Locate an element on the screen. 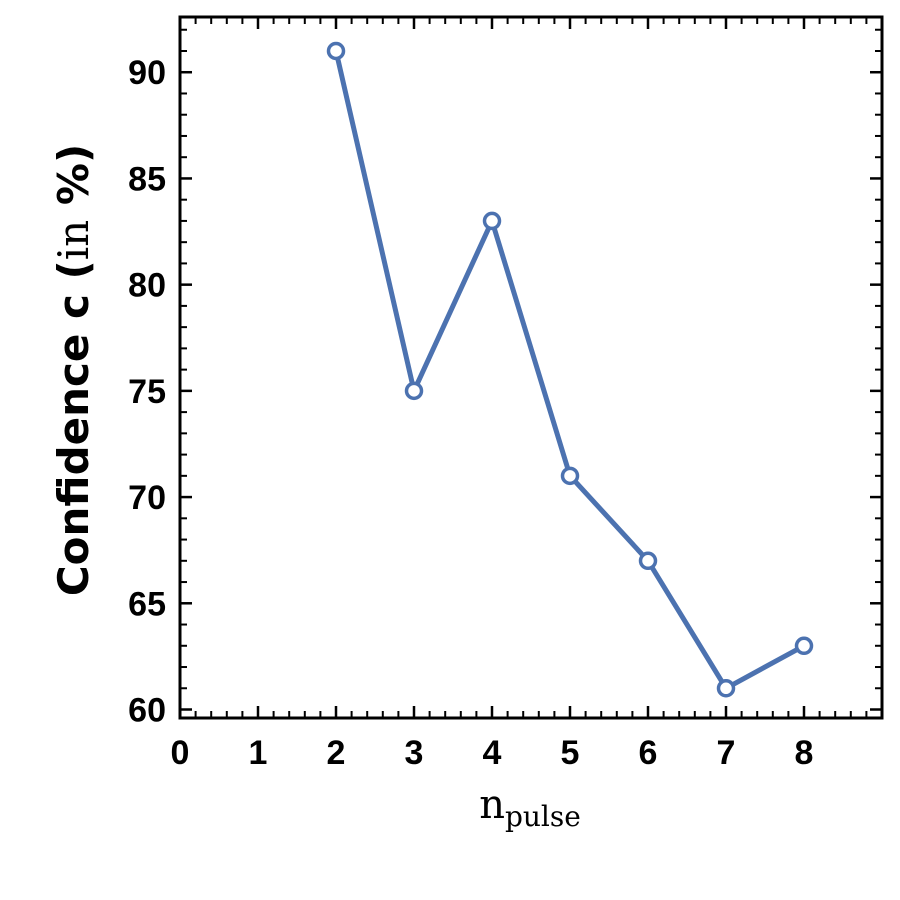 The height and width of the screenshot is (900, 900). x-tick-label: 2 is located at coordinates (336, 753).